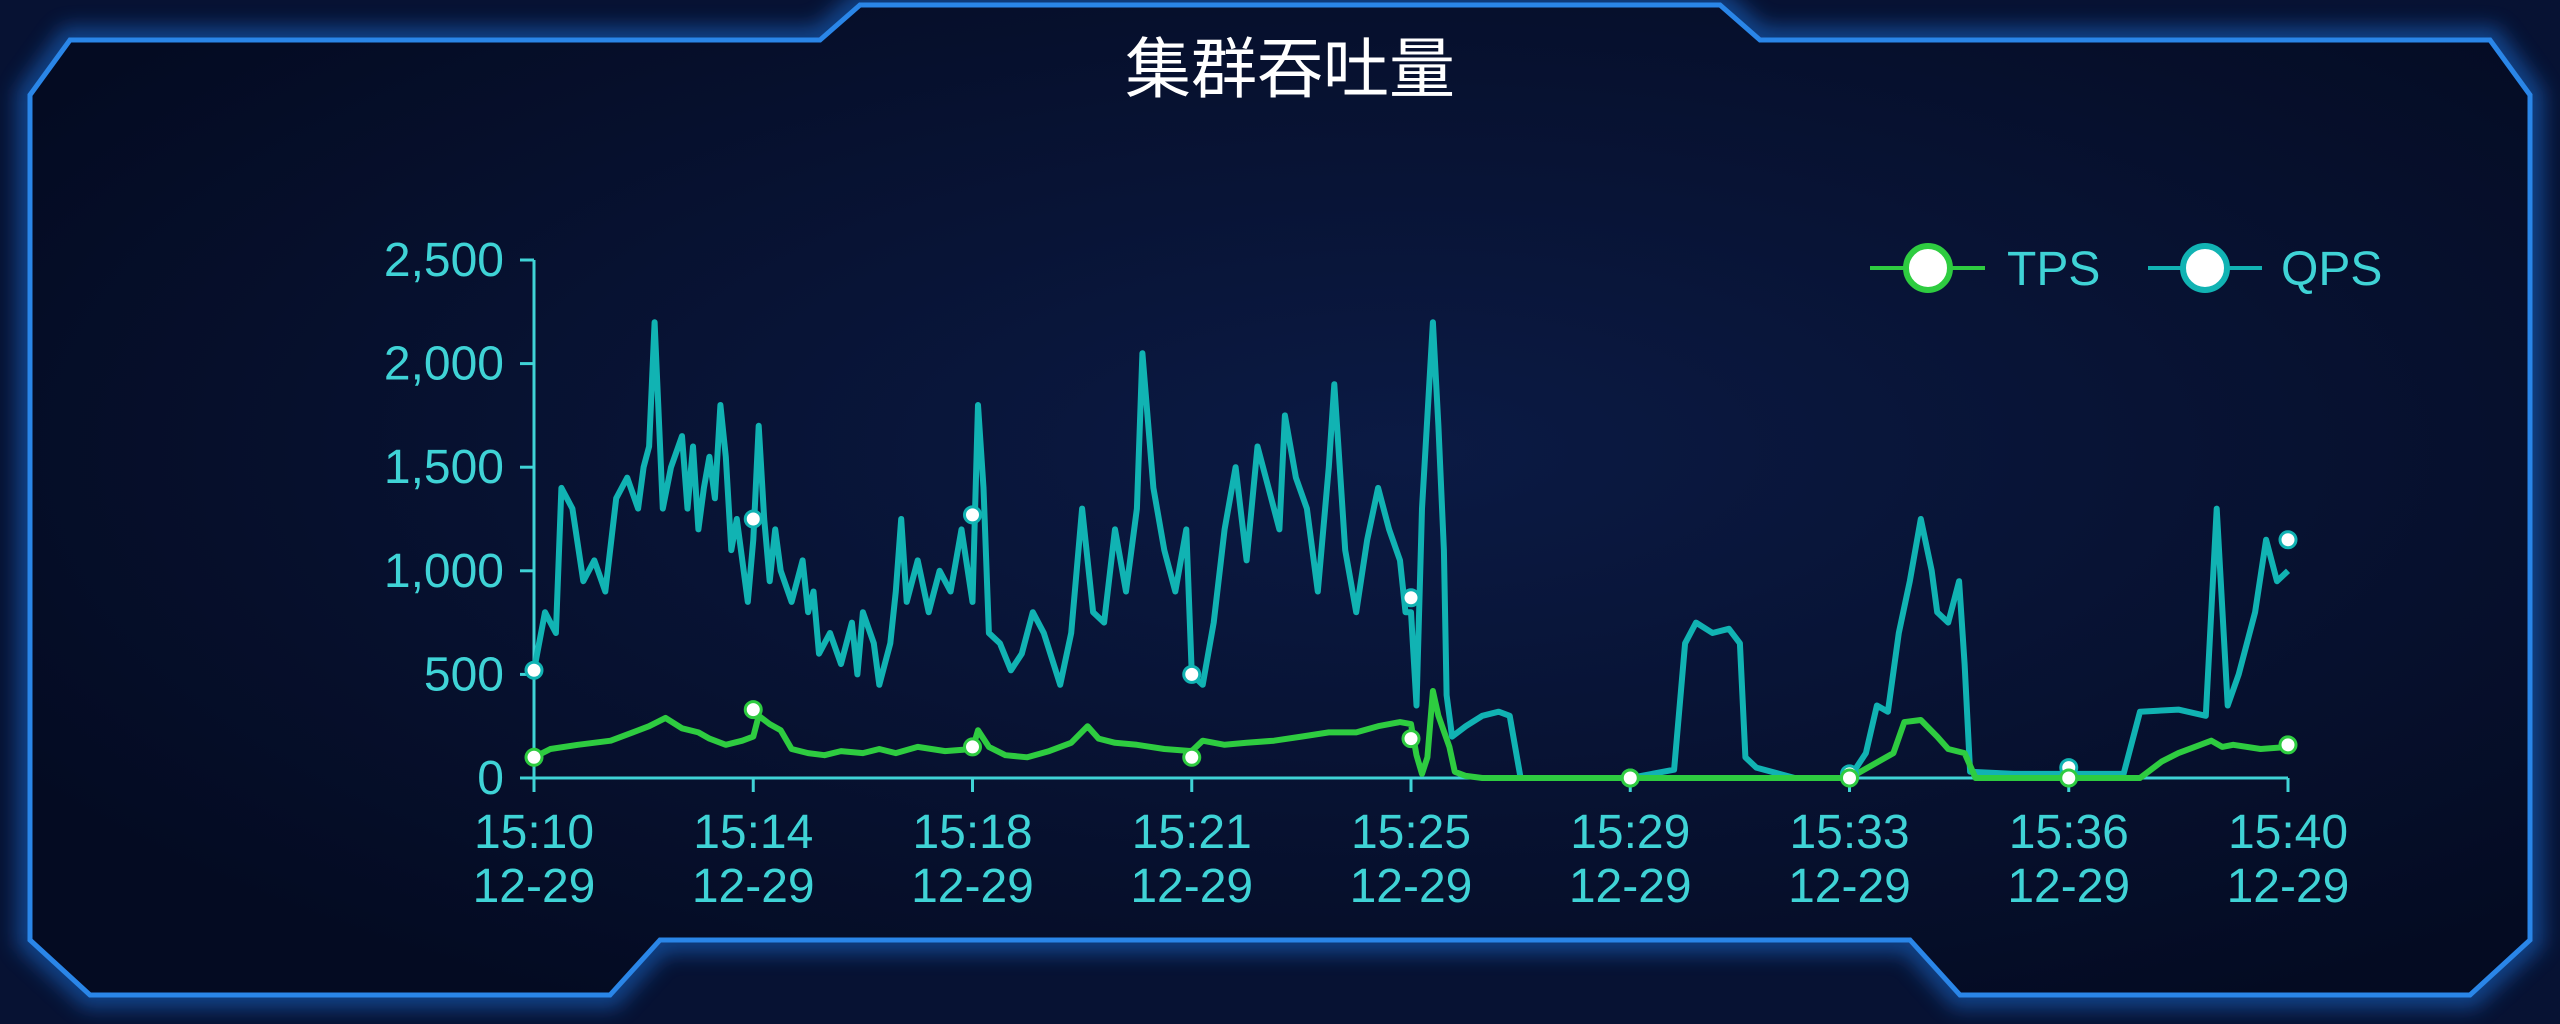  I want to click on x-tick-time: 15:36, so click(2069, 832).